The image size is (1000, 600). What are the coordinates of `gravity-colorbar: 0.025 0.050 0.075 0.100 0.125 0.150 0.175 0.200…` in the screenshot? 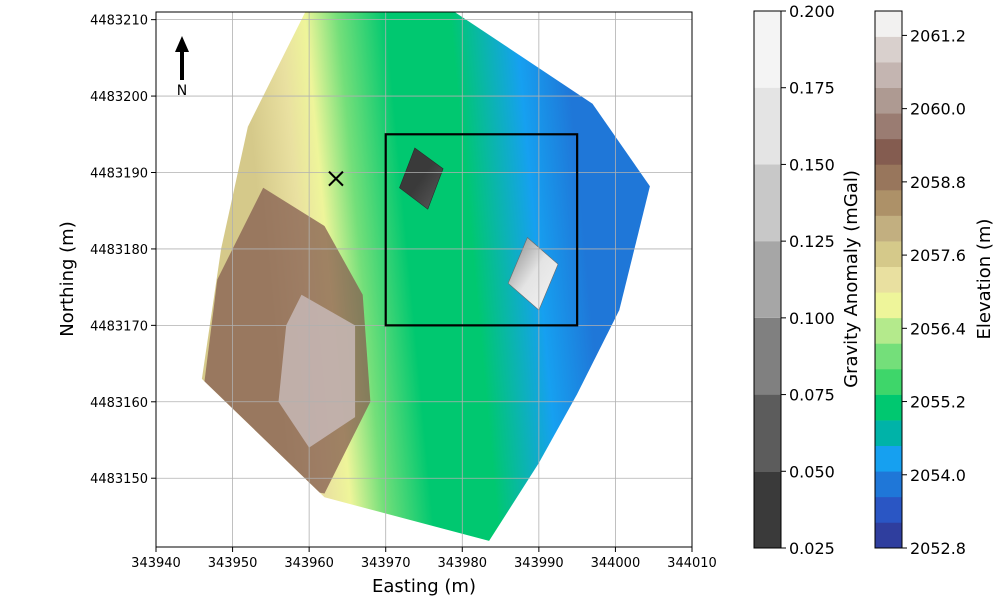 It's located at (807, 280).